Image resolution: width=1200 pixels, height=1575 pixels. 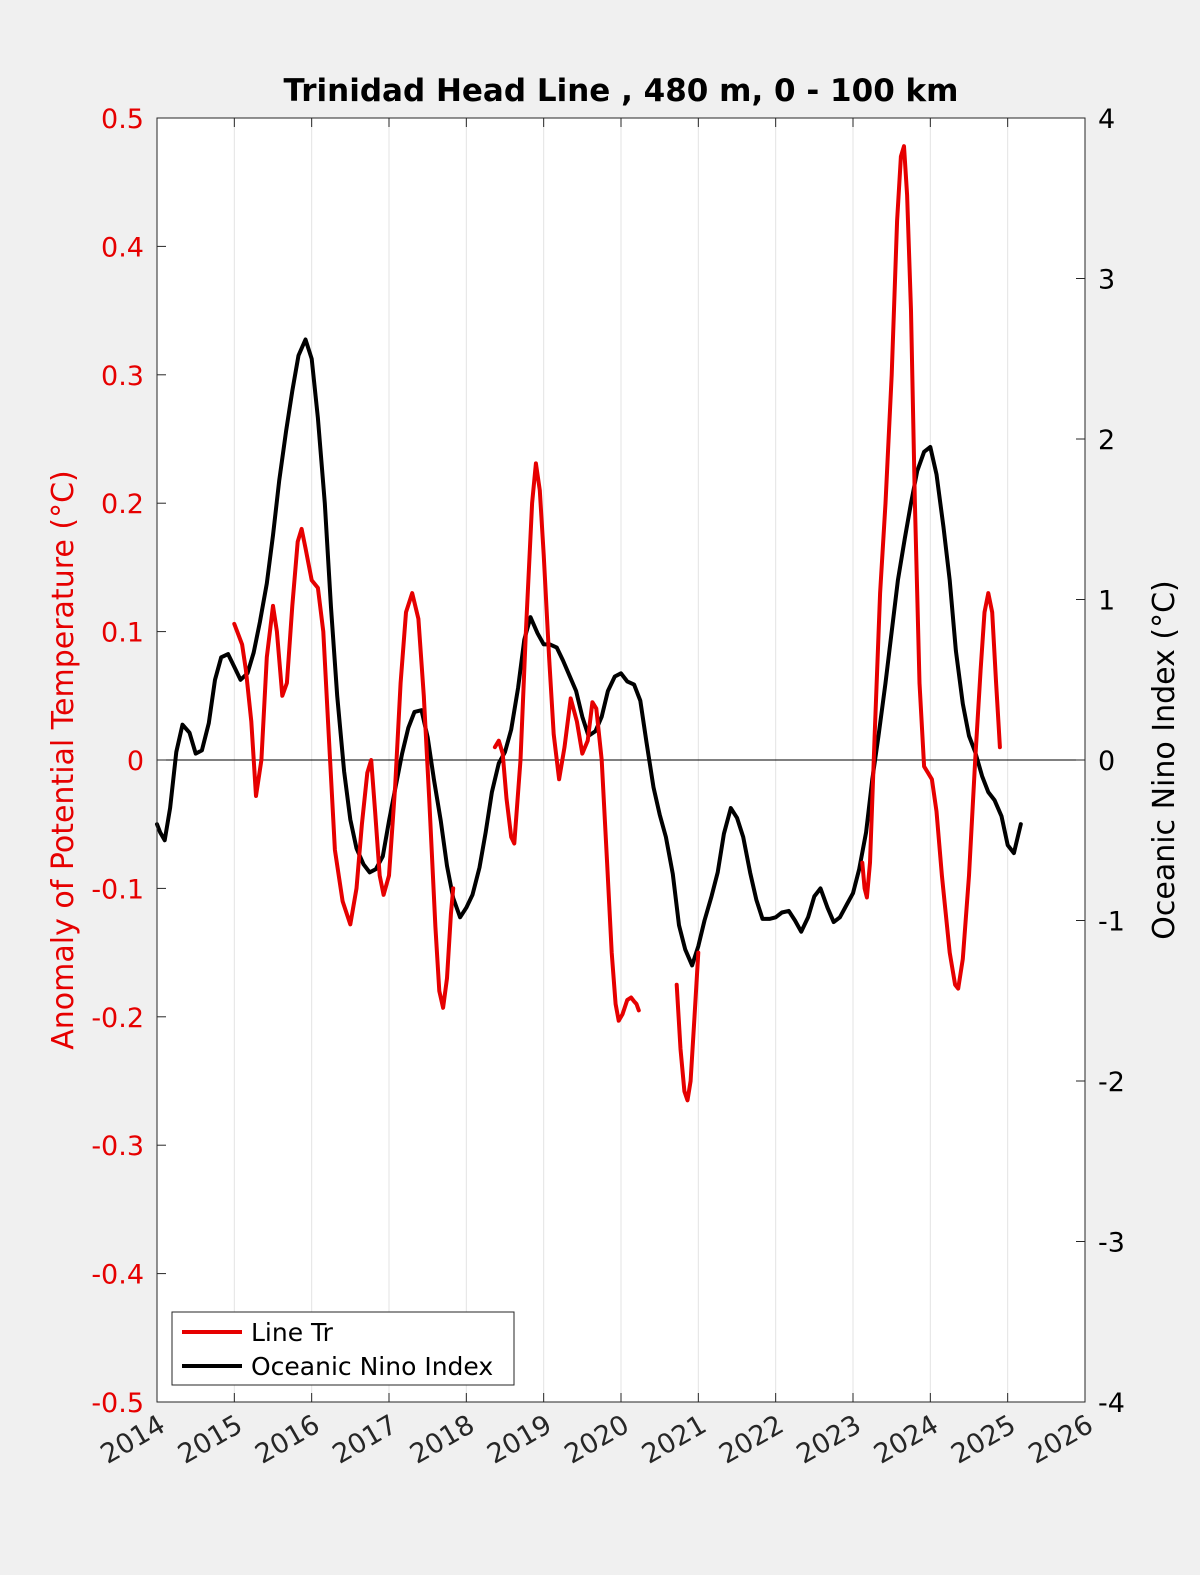 What do you see at coordinates (117, 1146) in the screenshot?
I see `y-left-tick-label: -0.3` at bounding box center [117, 1146].